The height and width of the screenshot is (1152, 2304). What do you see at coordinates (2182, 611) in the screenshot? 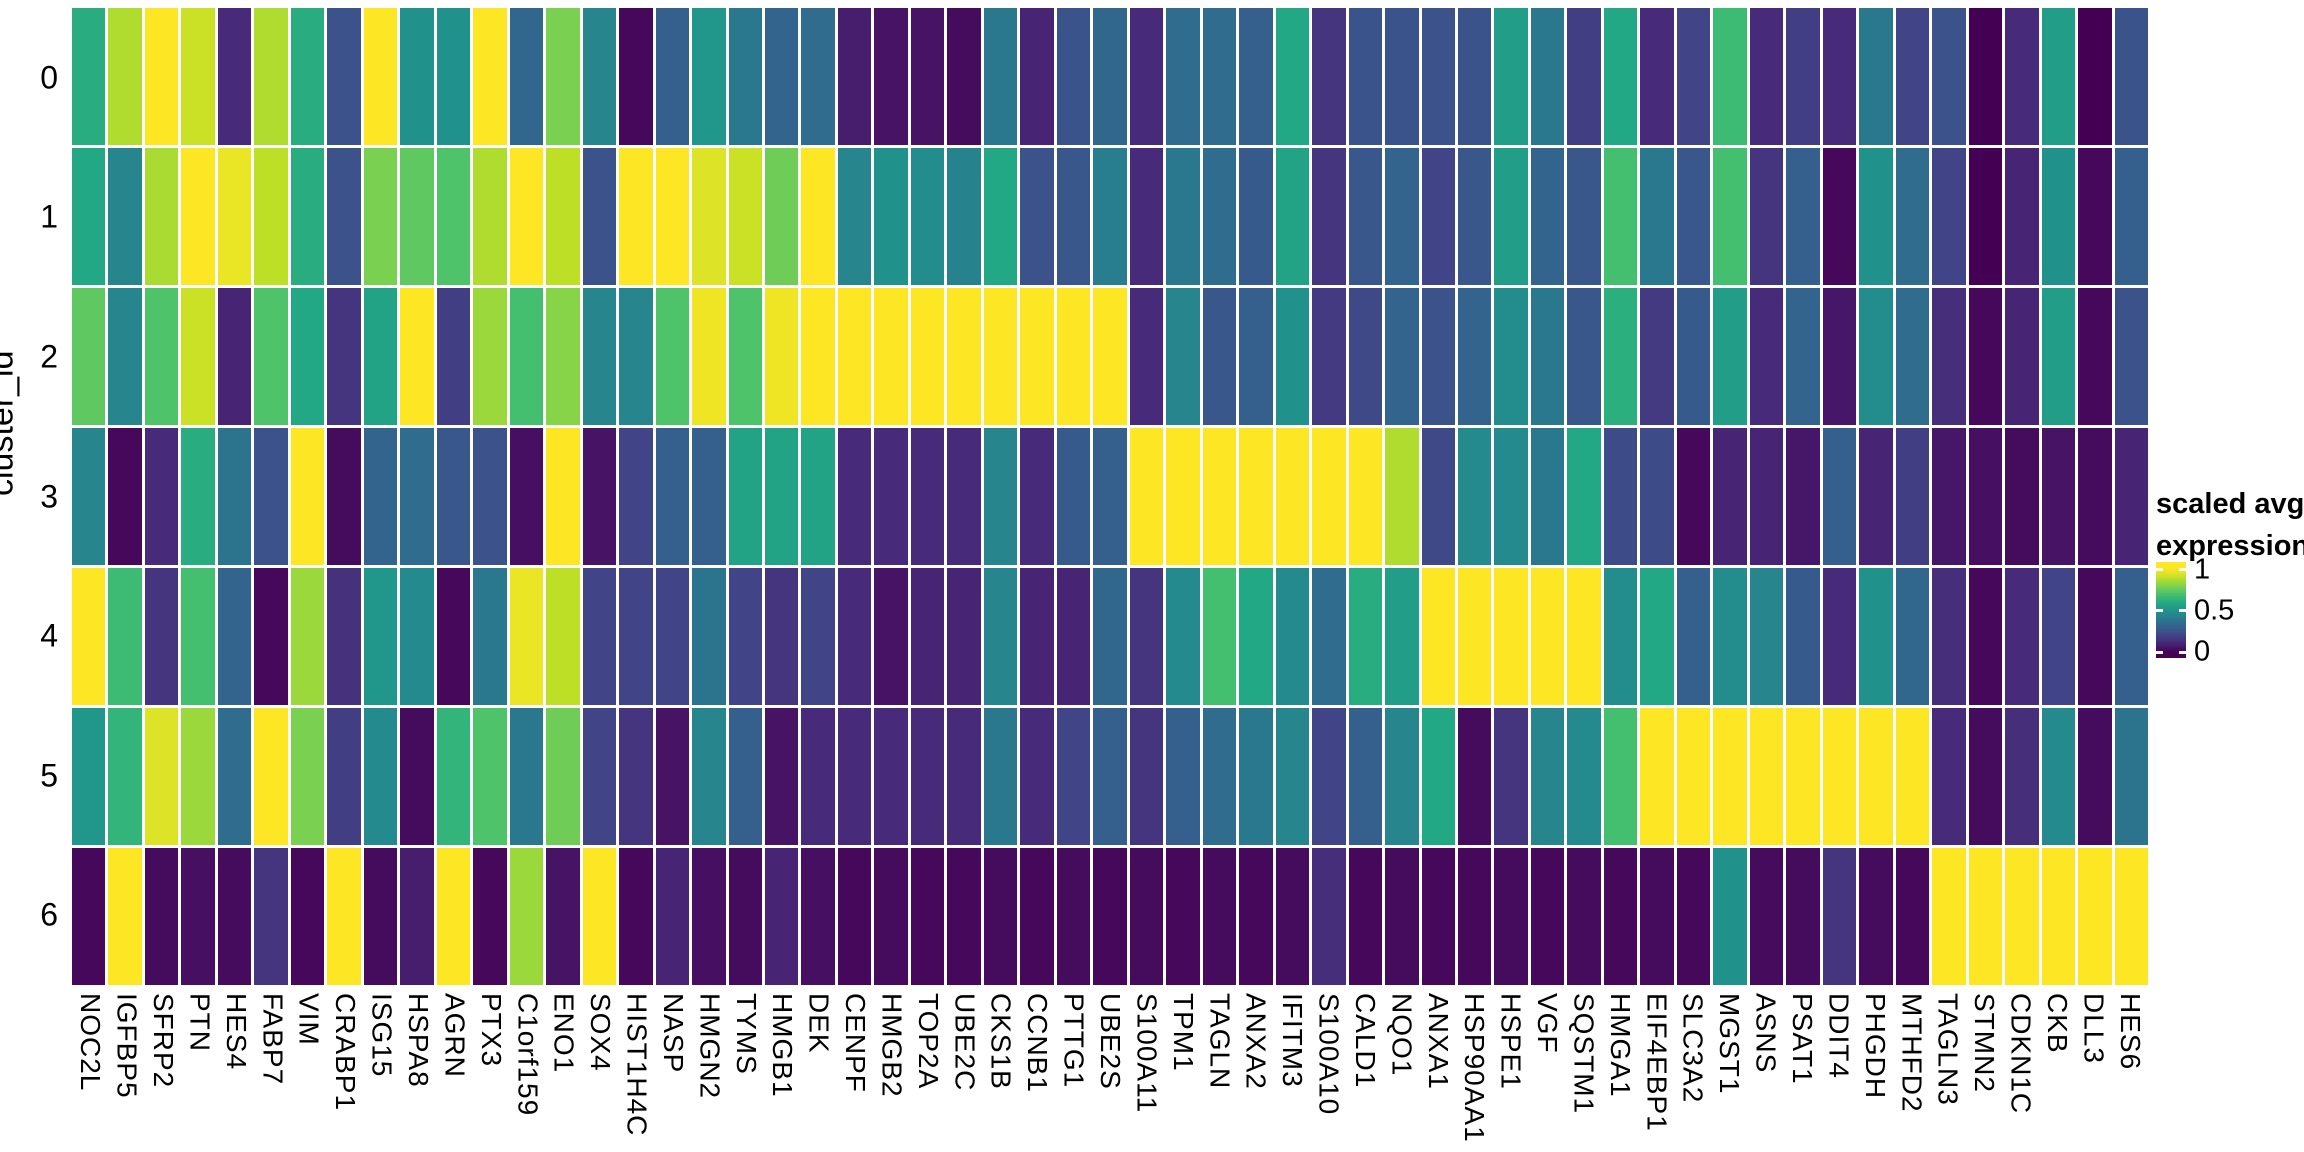
I see `colorbar-tick-mark` at bounding box center [2182, 611].